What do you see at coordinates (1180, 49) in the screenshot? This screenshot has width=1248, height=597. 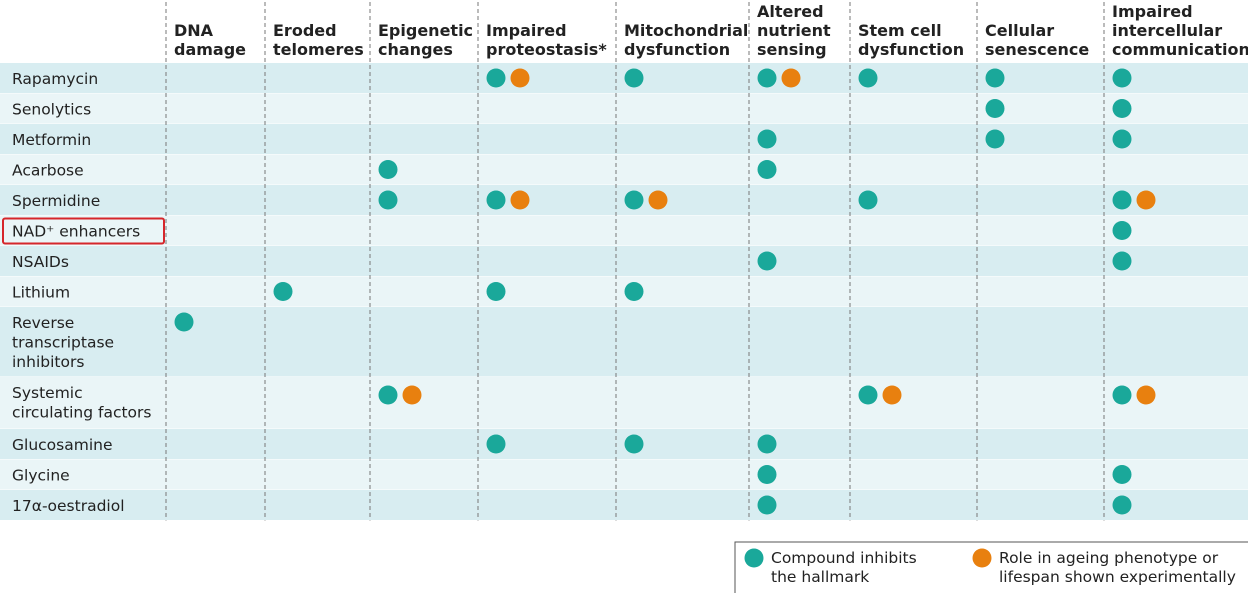 I see `column-header: communication` at bounding box center [1180, 49].